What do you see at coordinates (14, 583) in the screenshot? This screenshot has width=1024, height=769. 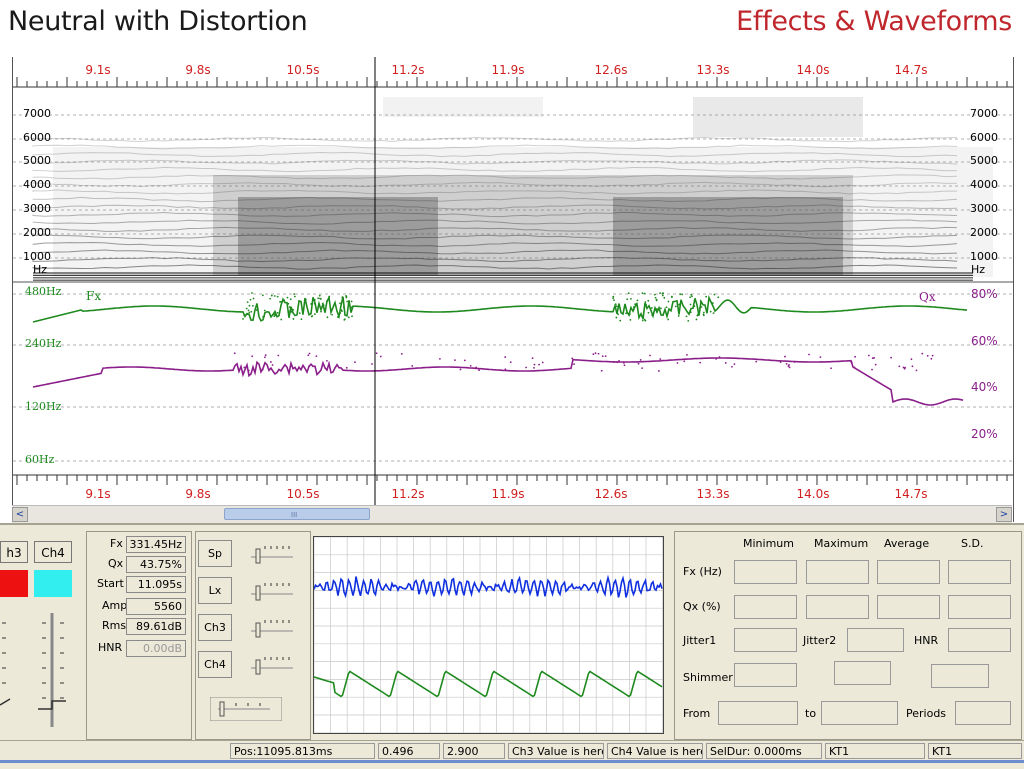 I see `ch3-color-swatch` at bounding box center [14, 583].